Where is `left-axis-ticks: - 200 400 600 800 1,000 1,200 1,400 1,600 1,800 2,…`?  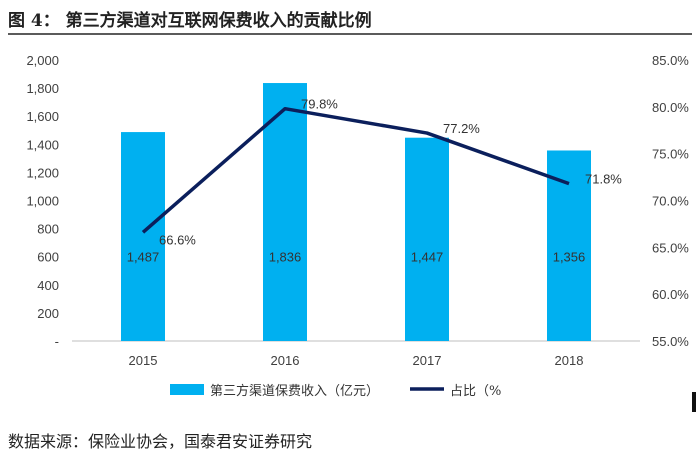
left-axis-ticks: - 200 400 600 800 1,000 1,200 1,400 1,600 1,800 2,… is located at coordinates (42, 201).